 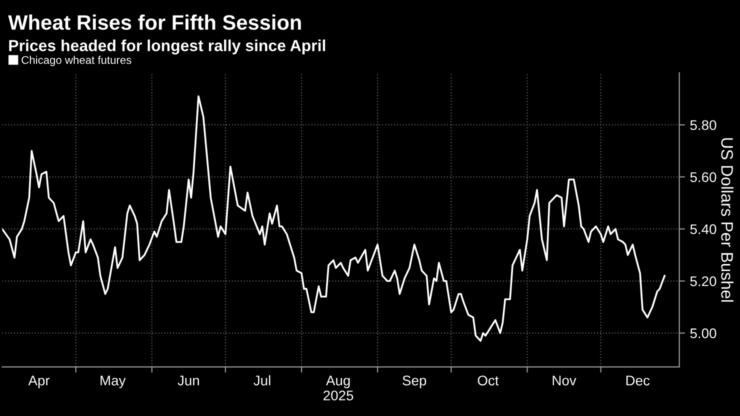 What do you see at coordinates (339, 388) in the screenshot?
I see `x-tick-label: Aug 2025` at bounding box center [339, 388].